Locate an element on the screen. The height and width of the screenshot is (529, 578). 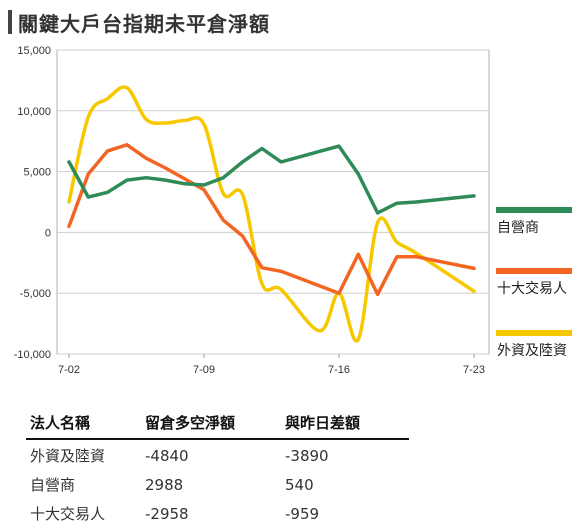
header-net-position: 留倉多空淨額 is located at coordinates (211, 424).